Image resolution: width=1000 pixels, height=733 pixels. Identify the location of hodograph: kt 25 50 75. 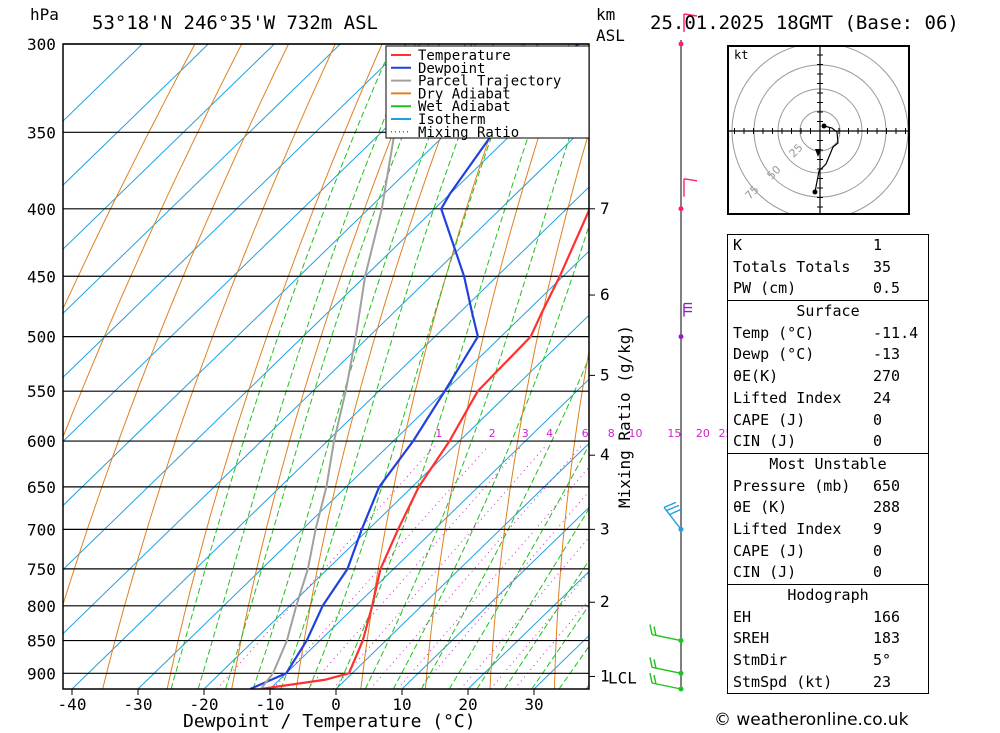
(818, 131).